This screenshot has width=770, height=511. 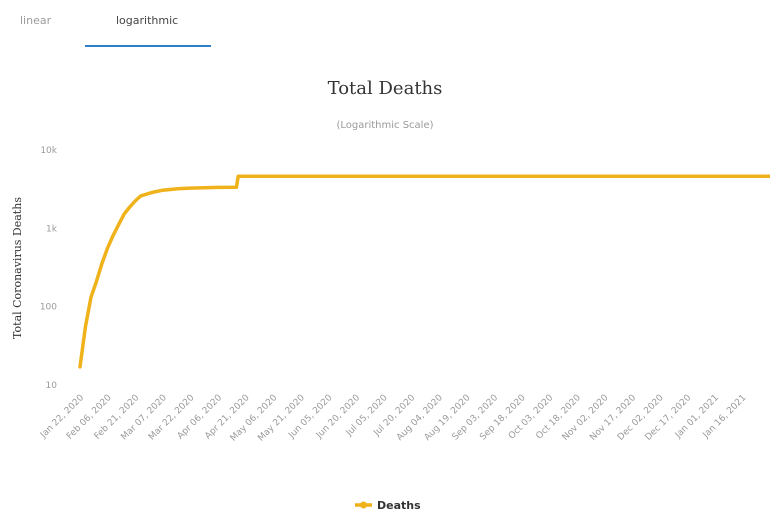 I want to click on legend-marker, so click(x=363, y=505).